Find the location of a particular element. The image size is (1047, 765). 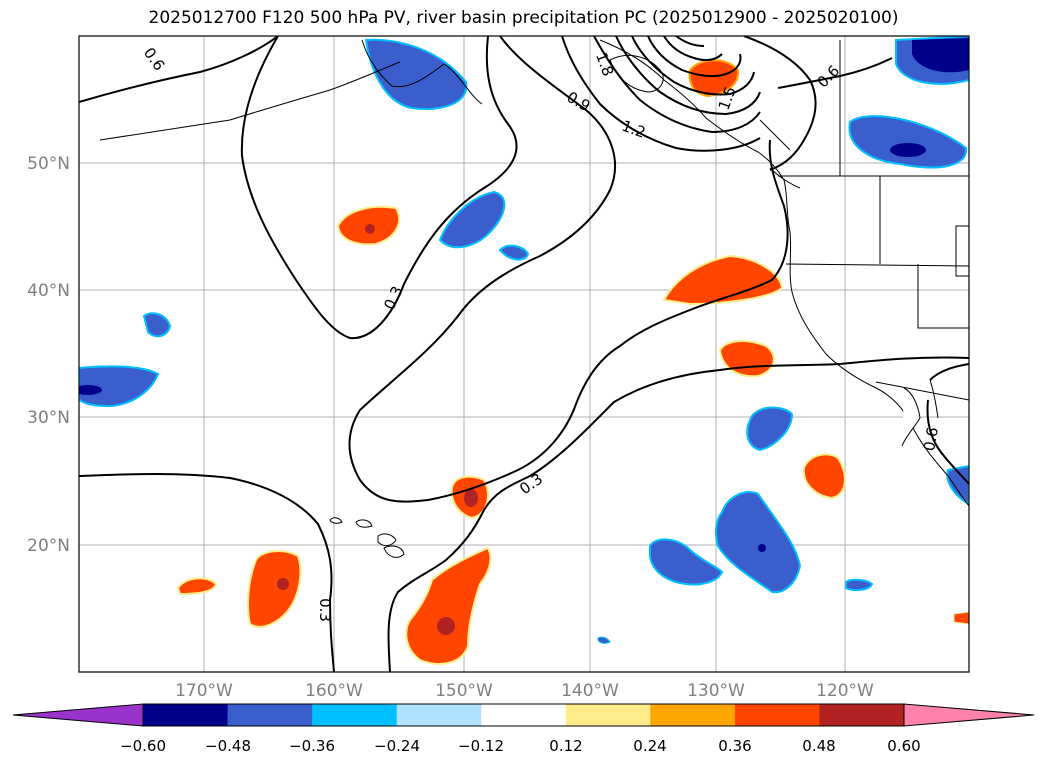

colorbar-frame is located at coordinates (523, 715).